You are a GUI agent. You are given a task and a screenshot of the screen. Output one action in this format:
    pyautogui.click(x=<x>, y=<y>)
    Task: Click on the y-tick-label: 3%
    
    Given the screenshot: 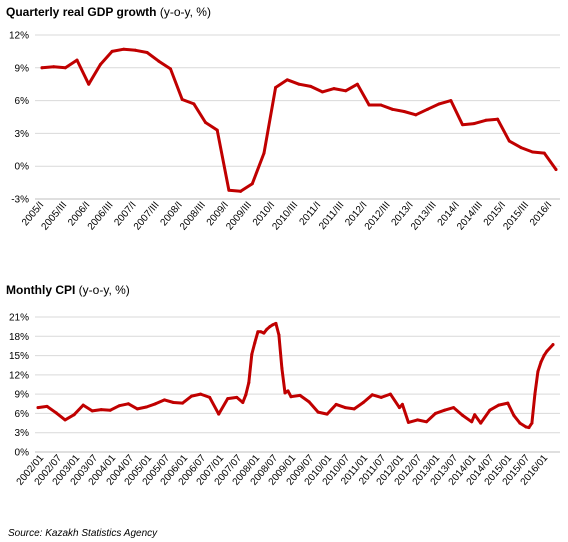 What is the action you would take?
    pyautogui.click(x=22, y=433)
    